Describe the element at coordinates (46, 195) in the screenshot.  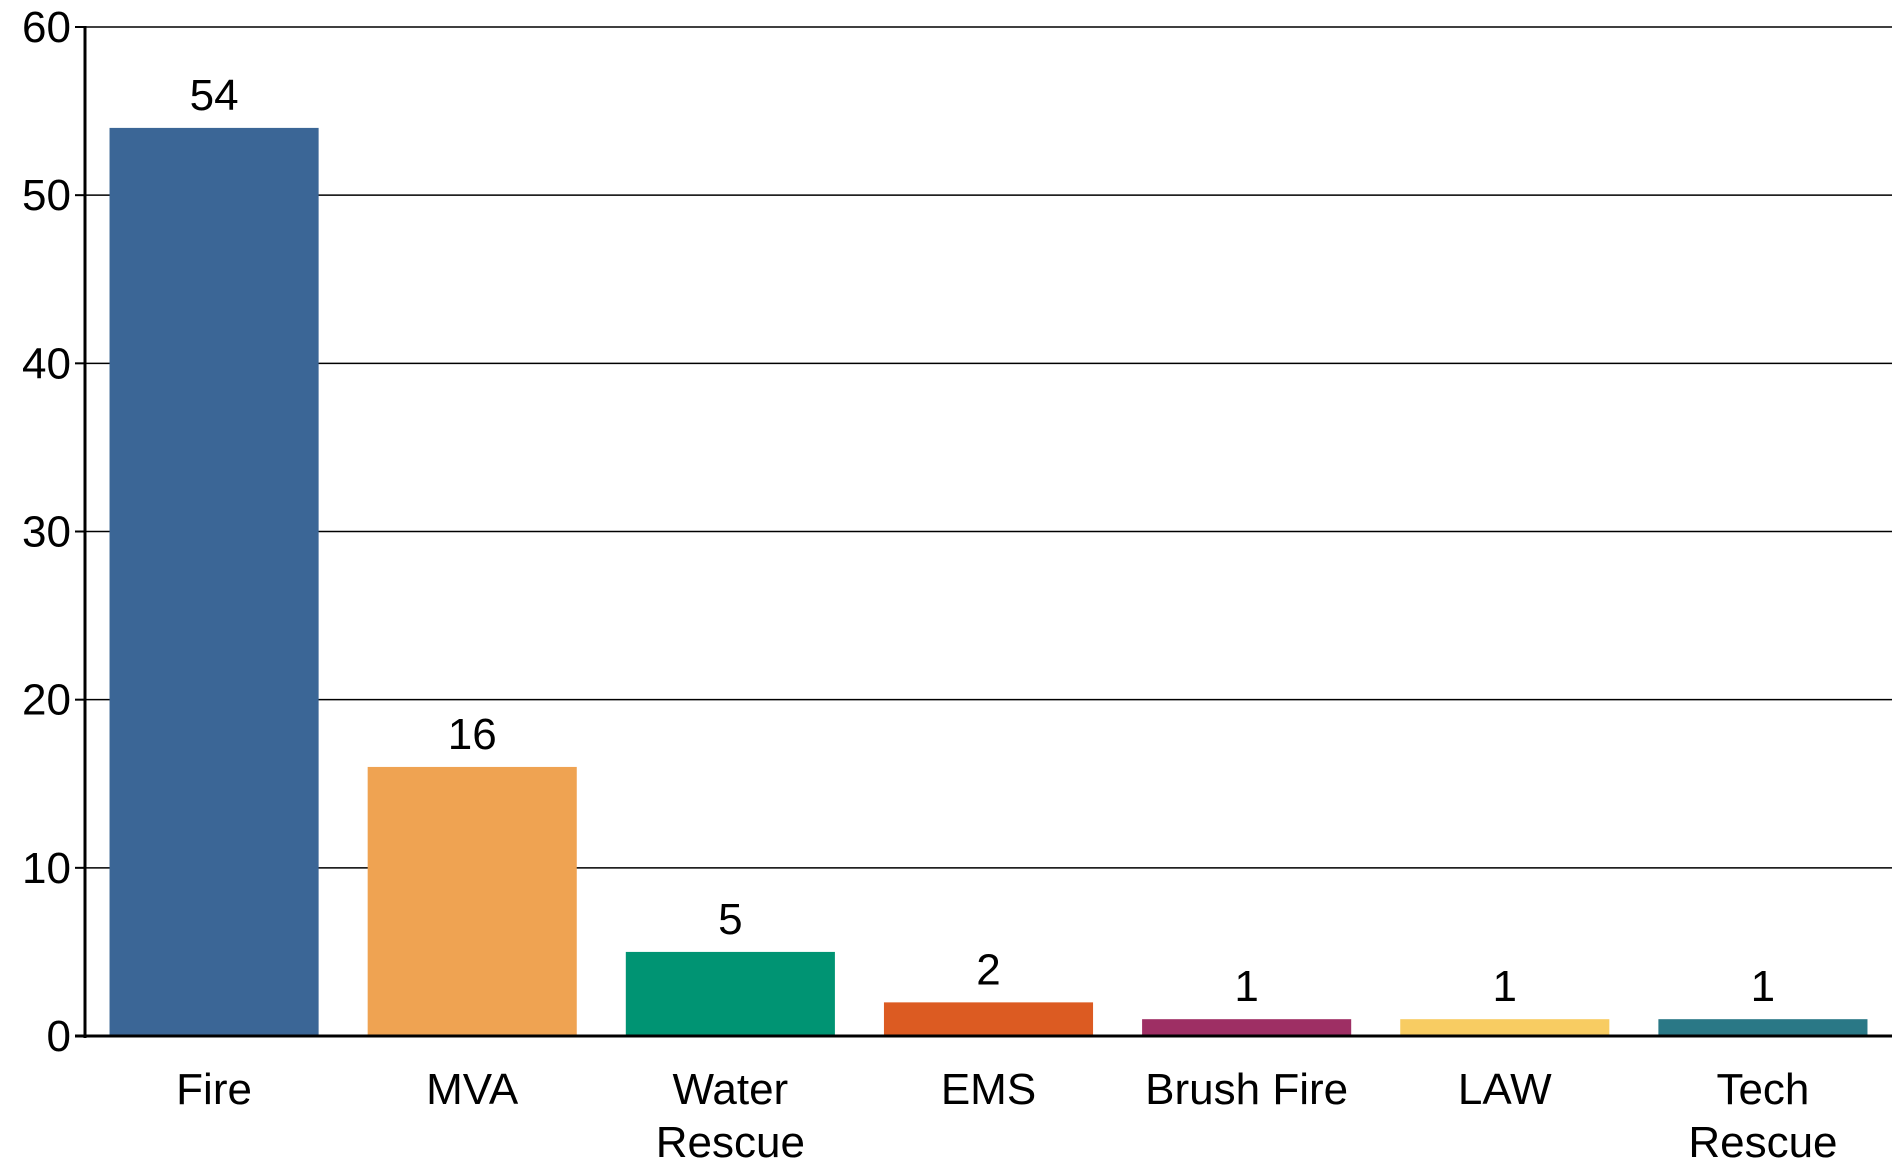
I see `y-tick-label: 50` at that location.